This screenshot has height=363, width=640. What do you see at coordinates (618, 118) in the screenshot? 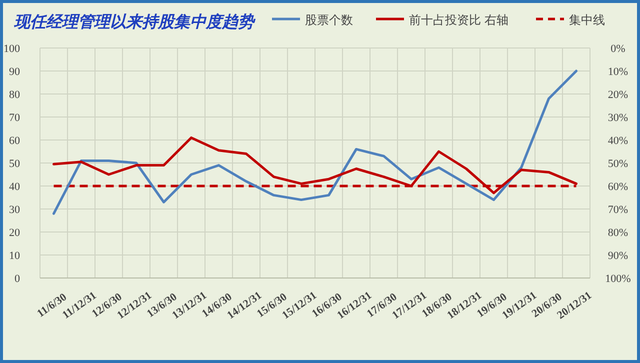
I see `y2-tick-label: 30%` at bounding box center [618, 118].